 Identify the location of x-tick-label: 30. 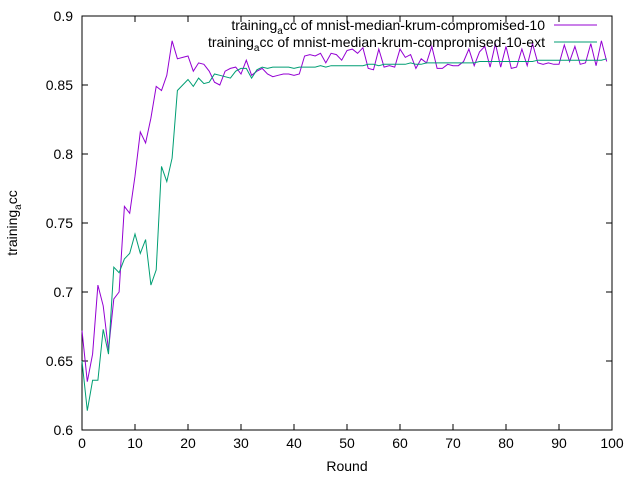
(241, 443).